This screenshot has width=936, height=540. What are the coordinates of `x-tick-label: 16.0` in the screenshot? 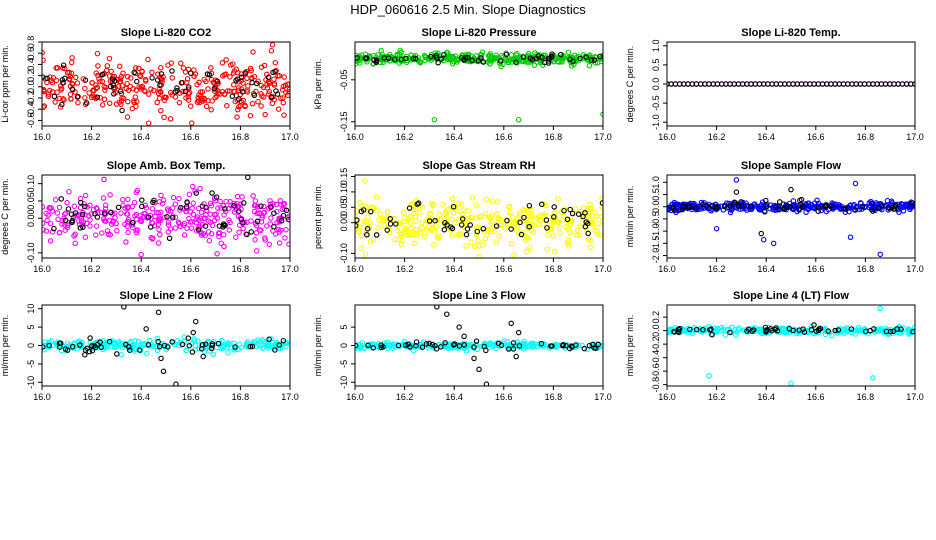 It's located at (667, 137).